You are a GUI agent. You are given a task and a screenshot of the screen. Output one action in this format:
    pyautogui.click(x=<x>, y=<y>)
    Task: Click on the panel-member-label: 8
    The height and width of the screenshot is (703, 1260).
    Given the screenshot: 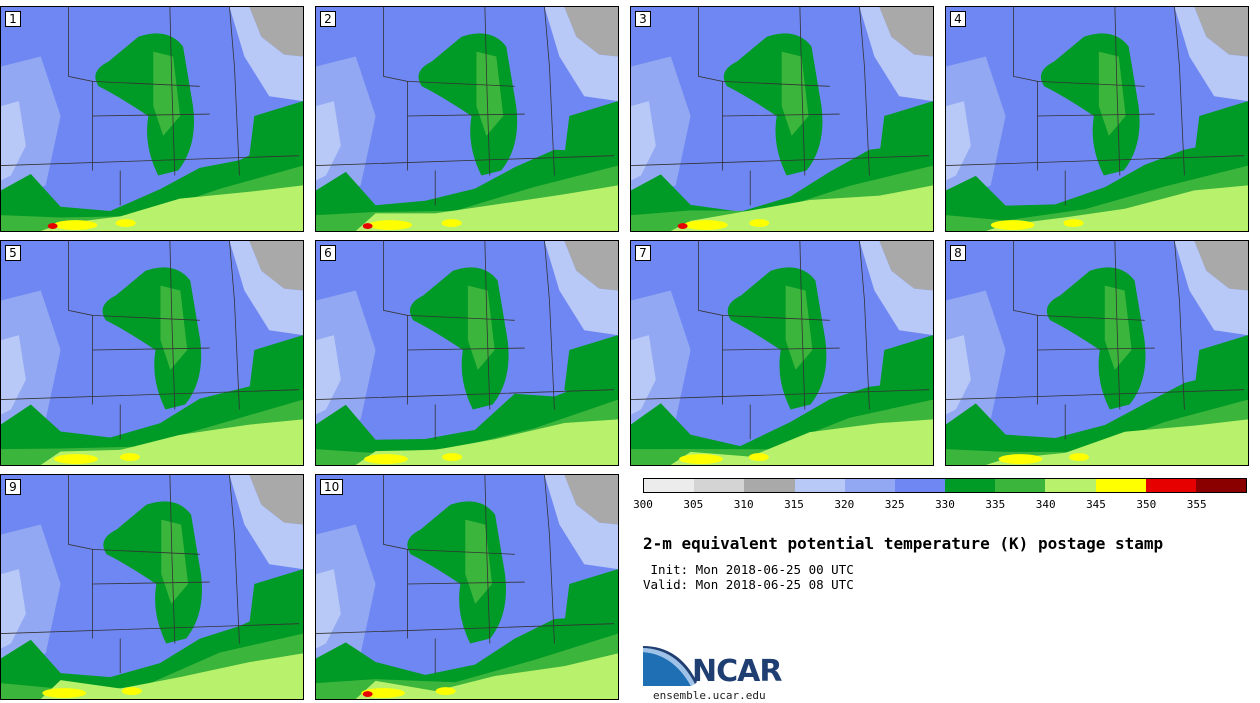 What is the action you would take?
    pyautogui.click(x=958, y=253)
    